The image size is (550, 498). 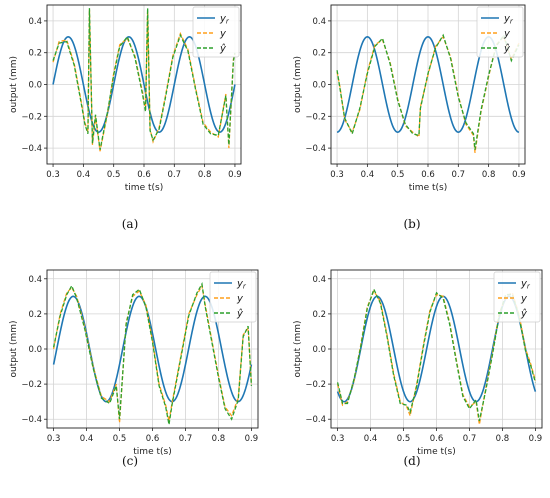 What do you see at coordinates (411, 224) in the screenshot?
I see `panel-caption: (b)` at bounding box center [411, 224].